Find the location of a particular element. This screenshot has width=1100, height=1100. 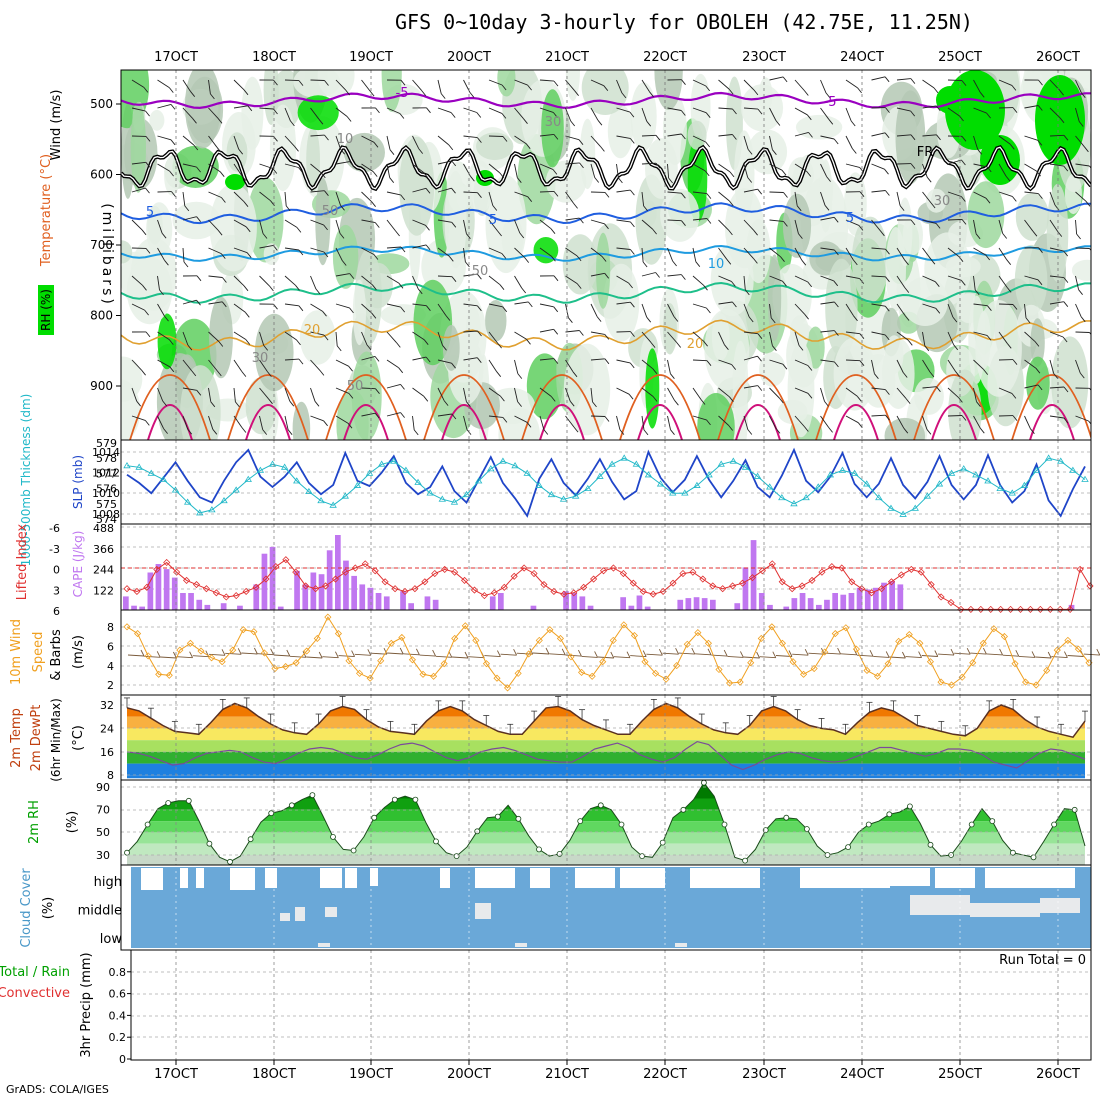

wind-title-3: & Barbs is located at coordinates (56, 655).